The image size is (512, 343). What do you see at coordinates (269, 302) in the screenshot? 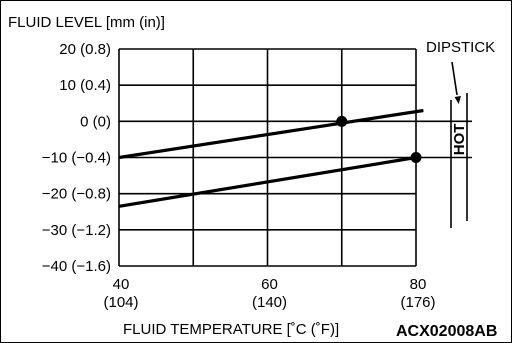
I see `x-tick-sublabel: (140)` at bounding box center [269, 302].